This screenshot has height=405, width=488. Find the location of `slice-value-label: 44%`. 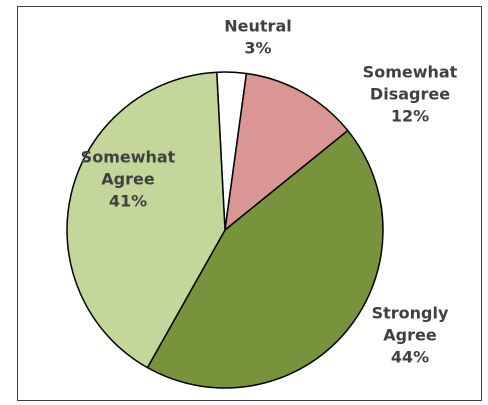

slice-value-label: 44% is located at coordinates (410, 357).